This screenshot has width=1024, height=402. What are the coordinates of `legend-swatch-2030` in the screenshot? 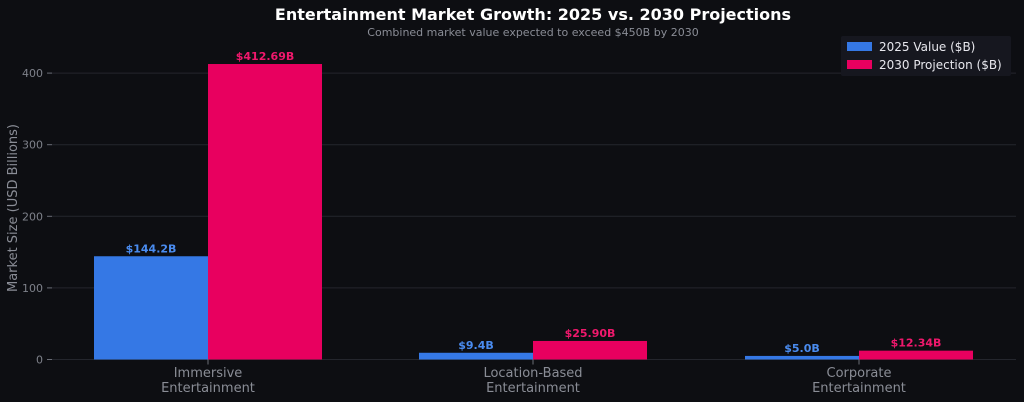 It's located at (859, 64).